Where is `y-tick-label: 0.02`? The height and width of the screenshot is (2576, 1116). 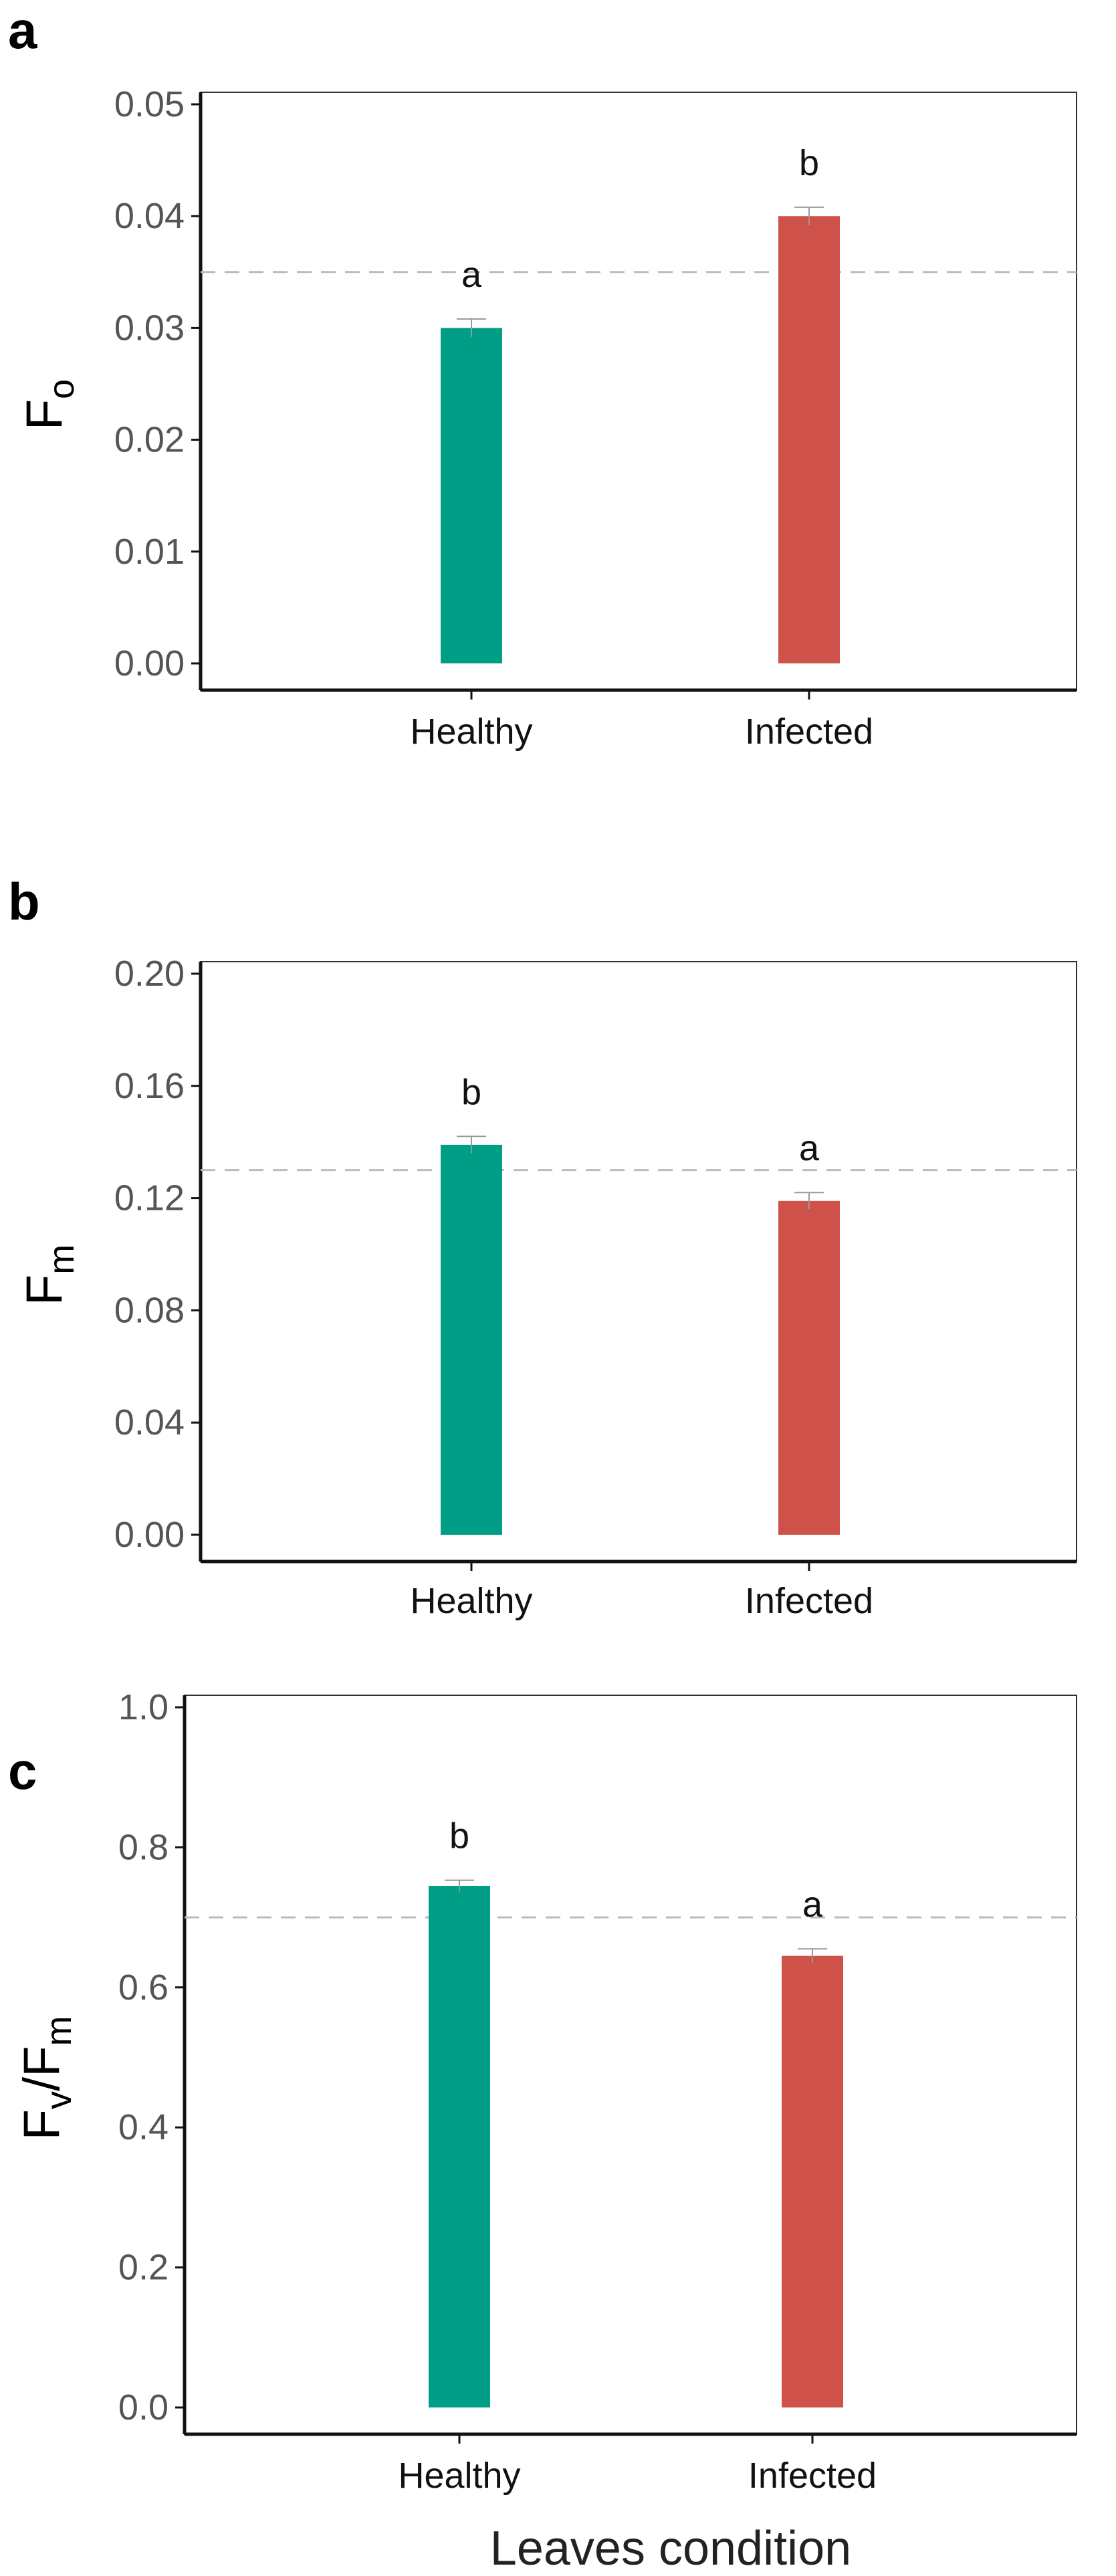 y-tick-label: 0.02 is located at coordinates (149, 440).